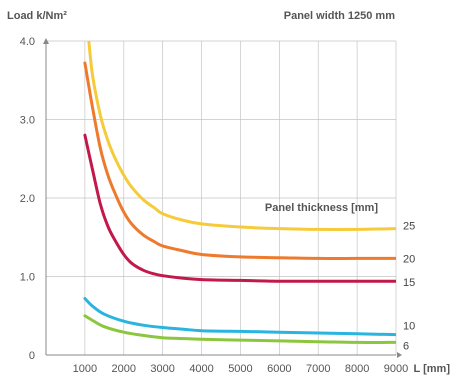 The width and height of the screenshot is (457, 376). Describe the element at coordinates (201, 369) in the screenshot. I see `x-tick-label: 4000` at that location.